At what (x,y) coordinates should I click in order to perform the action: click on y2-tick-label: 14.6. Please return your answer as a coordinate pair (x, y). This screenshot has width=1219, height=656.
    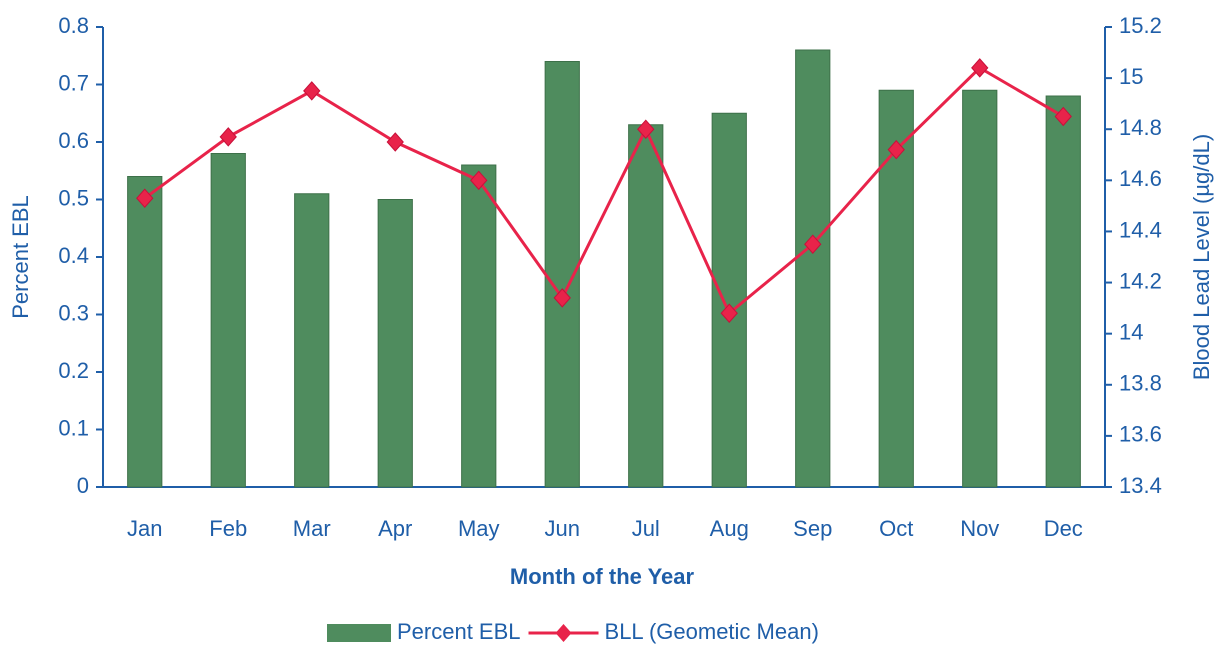
    Looking at the image, I should click on (1140, 178).